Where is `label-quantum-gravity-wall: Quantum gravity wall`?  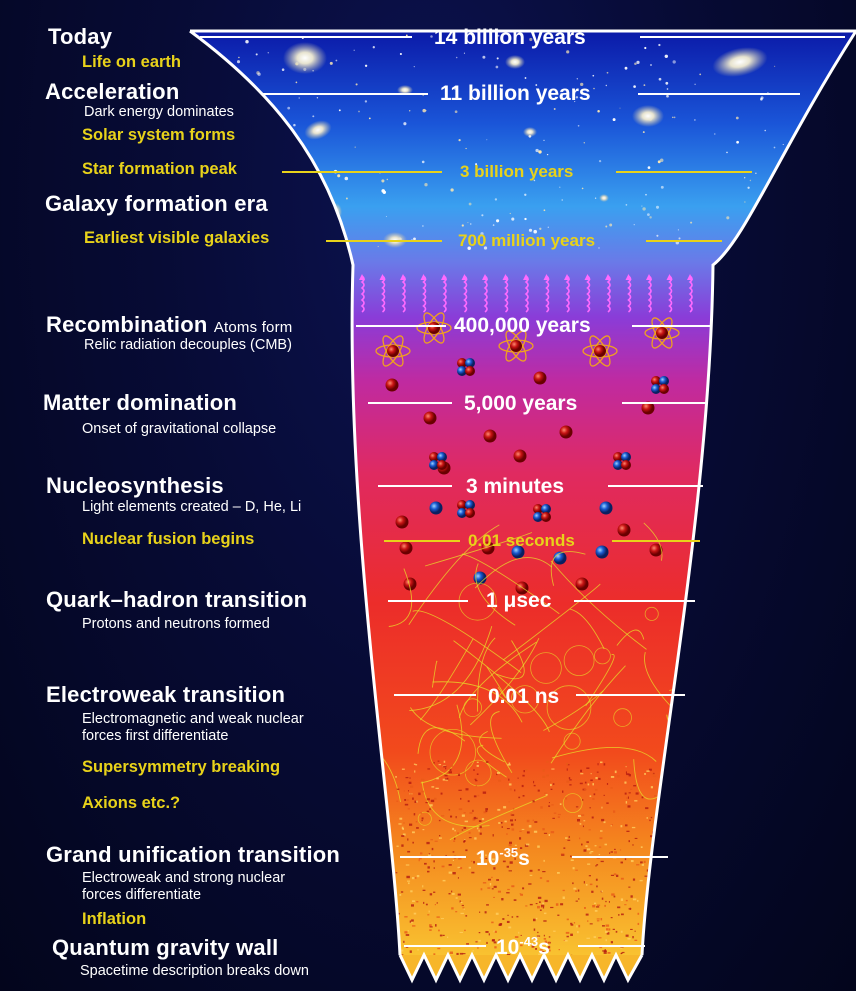
label-quantum-gravity-wall: Quantum gravity wall is located at coordinates (165, 947).